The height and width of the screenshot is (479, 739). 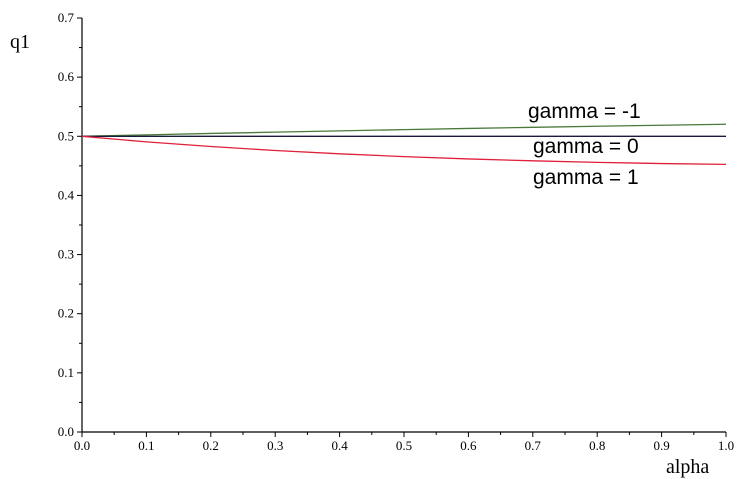 I want to click on y-tick-label: 0.3, so click(x=66, y=254).